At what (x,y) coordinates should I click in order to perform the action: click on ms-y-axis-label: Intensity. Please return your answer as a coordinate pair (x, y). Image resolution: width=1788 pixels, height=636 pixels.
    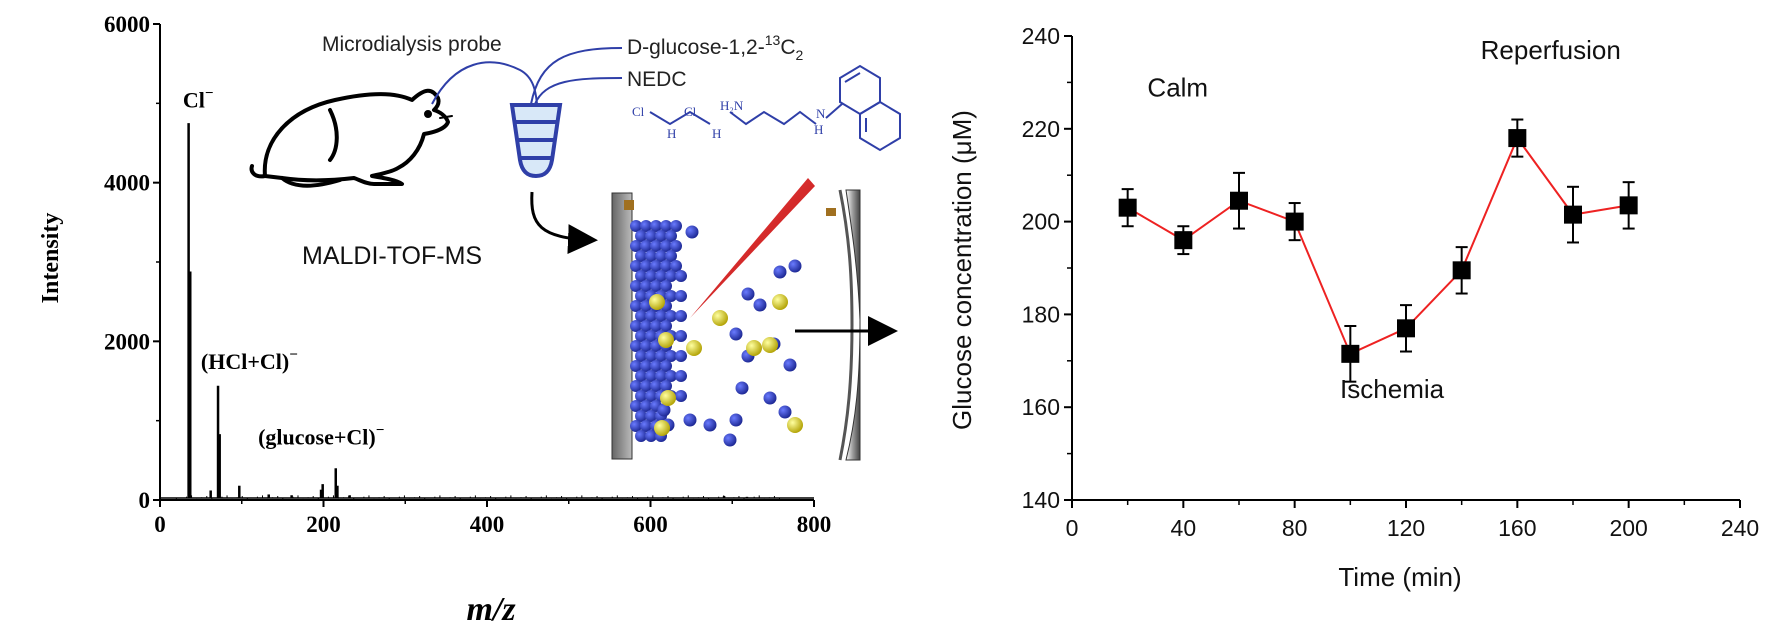
    Looking at the image, I should click on (51, 258).